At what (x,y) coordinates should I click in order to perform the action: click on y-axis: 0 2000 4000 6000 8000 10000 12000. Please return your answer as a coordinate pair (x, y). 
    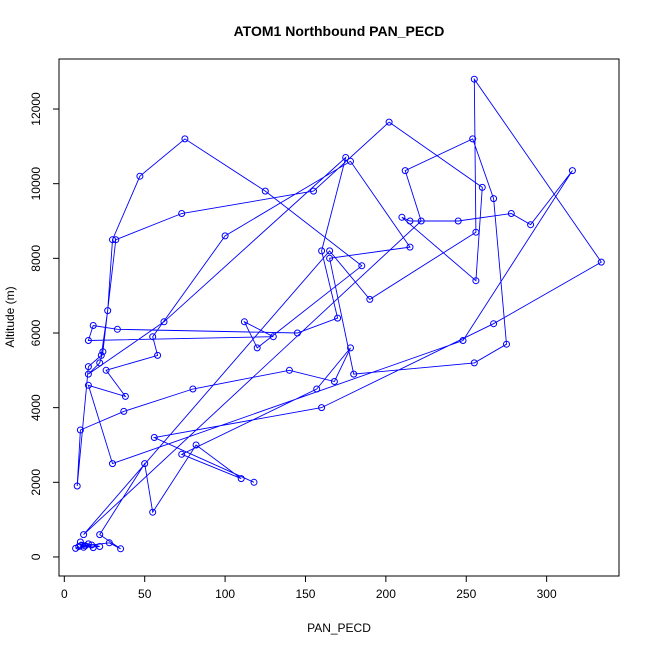
    Looking at the image, I should click on (44, 326).